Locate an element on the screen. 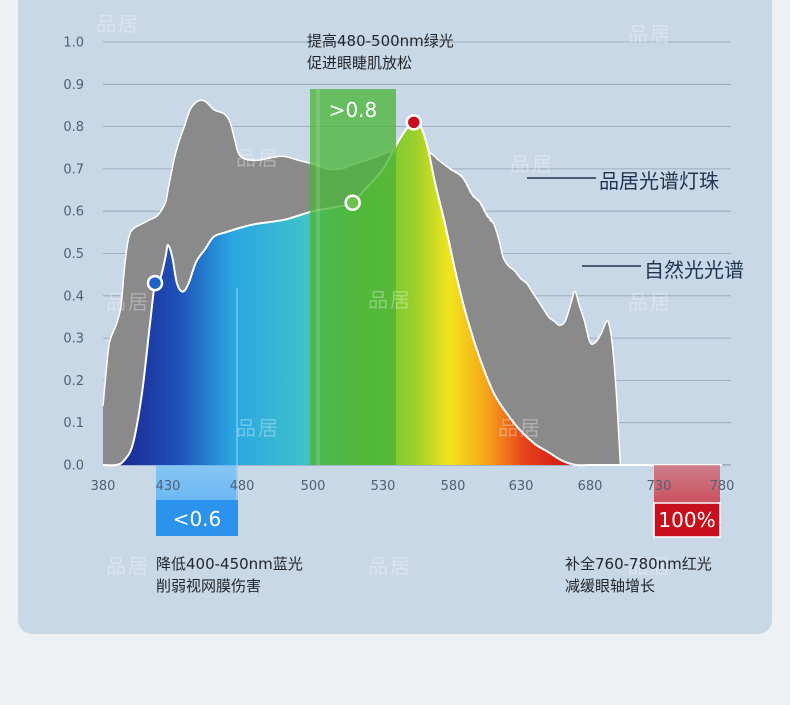 The width and height of the screenshot is (790, 705). x-tick-label: 430 is located at coordinates (168, 486).